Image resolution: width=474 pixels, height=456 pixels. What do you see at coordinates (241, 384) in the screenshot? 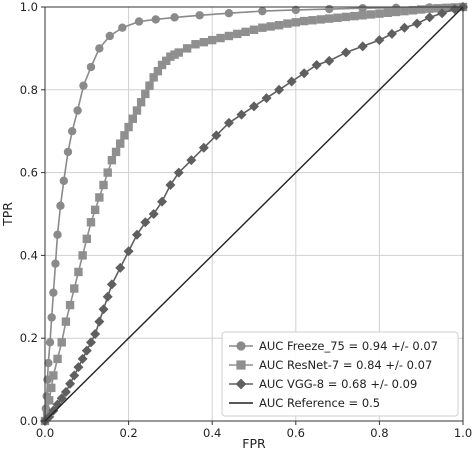
I see `legend-diamond-marker` at bounding box center [241, 384].